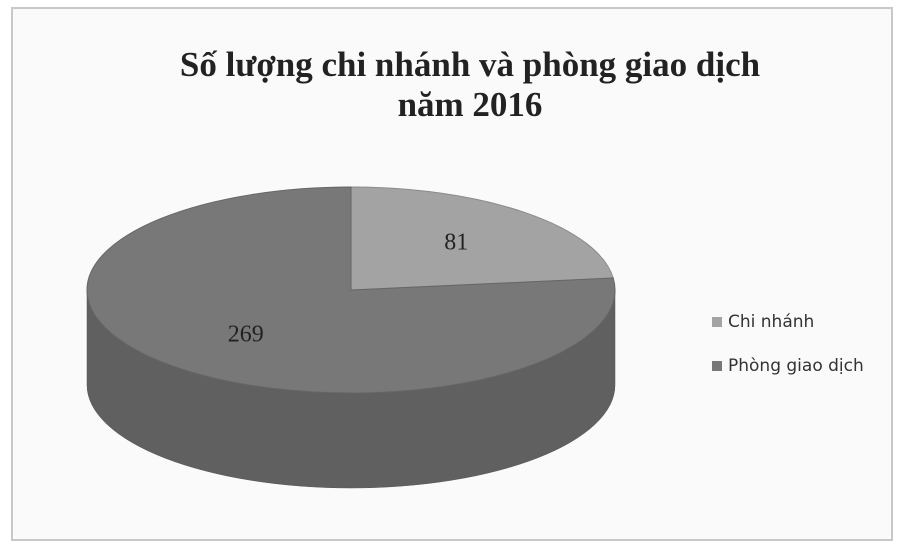 The image size is (902, 550). I want to click on chart-title: năm 2016, so click(470, 104).